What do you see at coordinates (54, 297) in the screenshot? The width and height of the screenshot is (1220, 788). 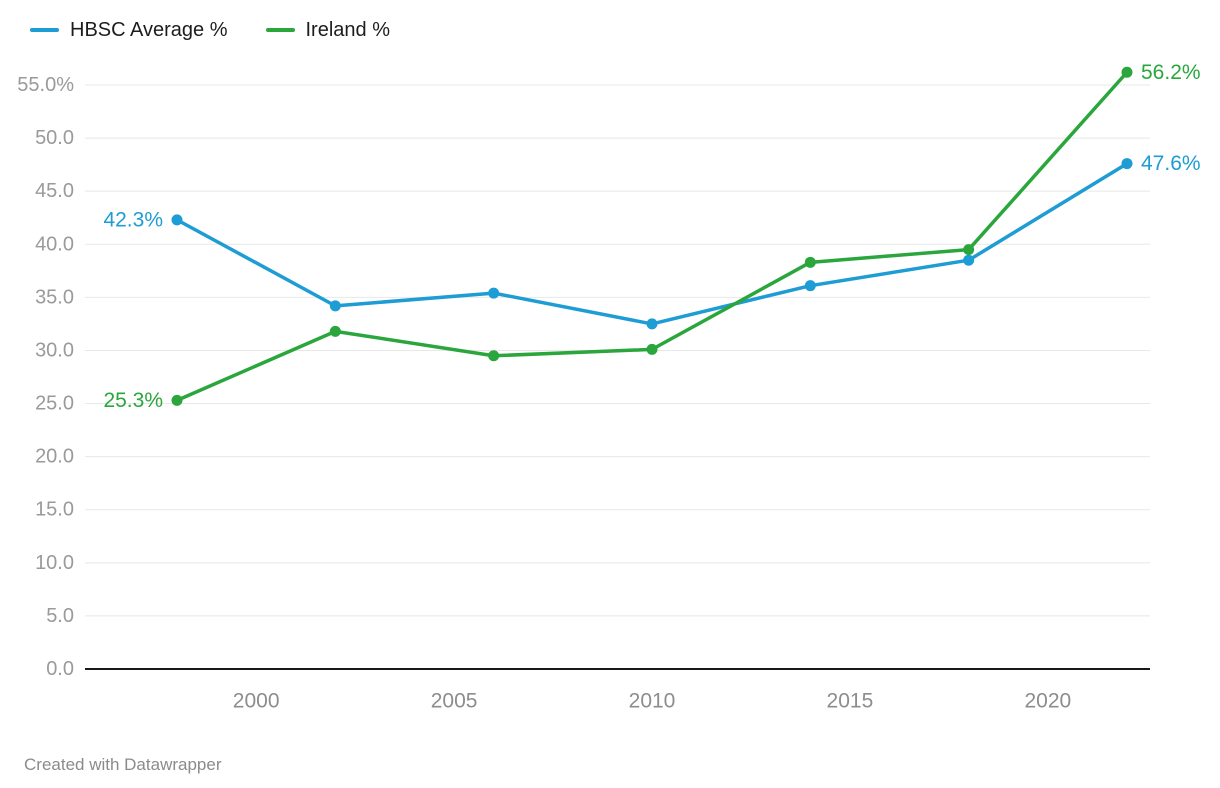 I see `y-axis-tick-label: 35.0` at bounding box center [54, 297].